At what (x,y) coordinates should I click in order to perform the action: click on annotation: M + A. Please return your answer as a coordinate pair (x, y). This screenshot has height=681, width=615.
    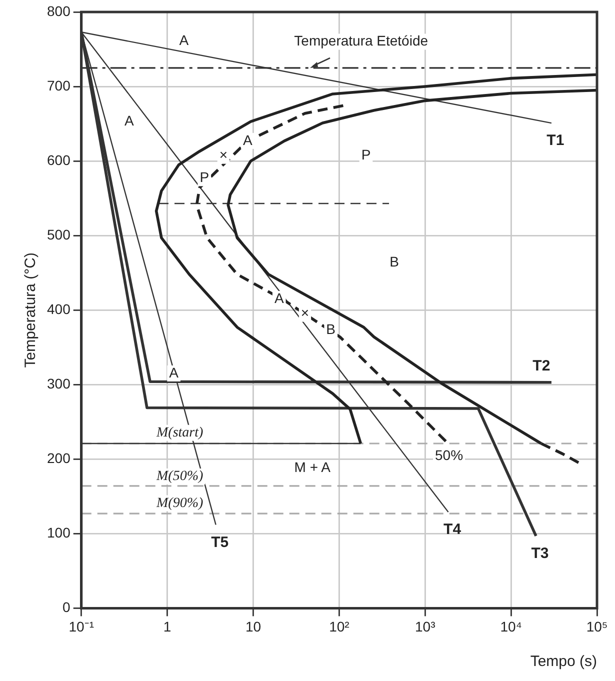
    Looking at the image, I should click on (313, 466).